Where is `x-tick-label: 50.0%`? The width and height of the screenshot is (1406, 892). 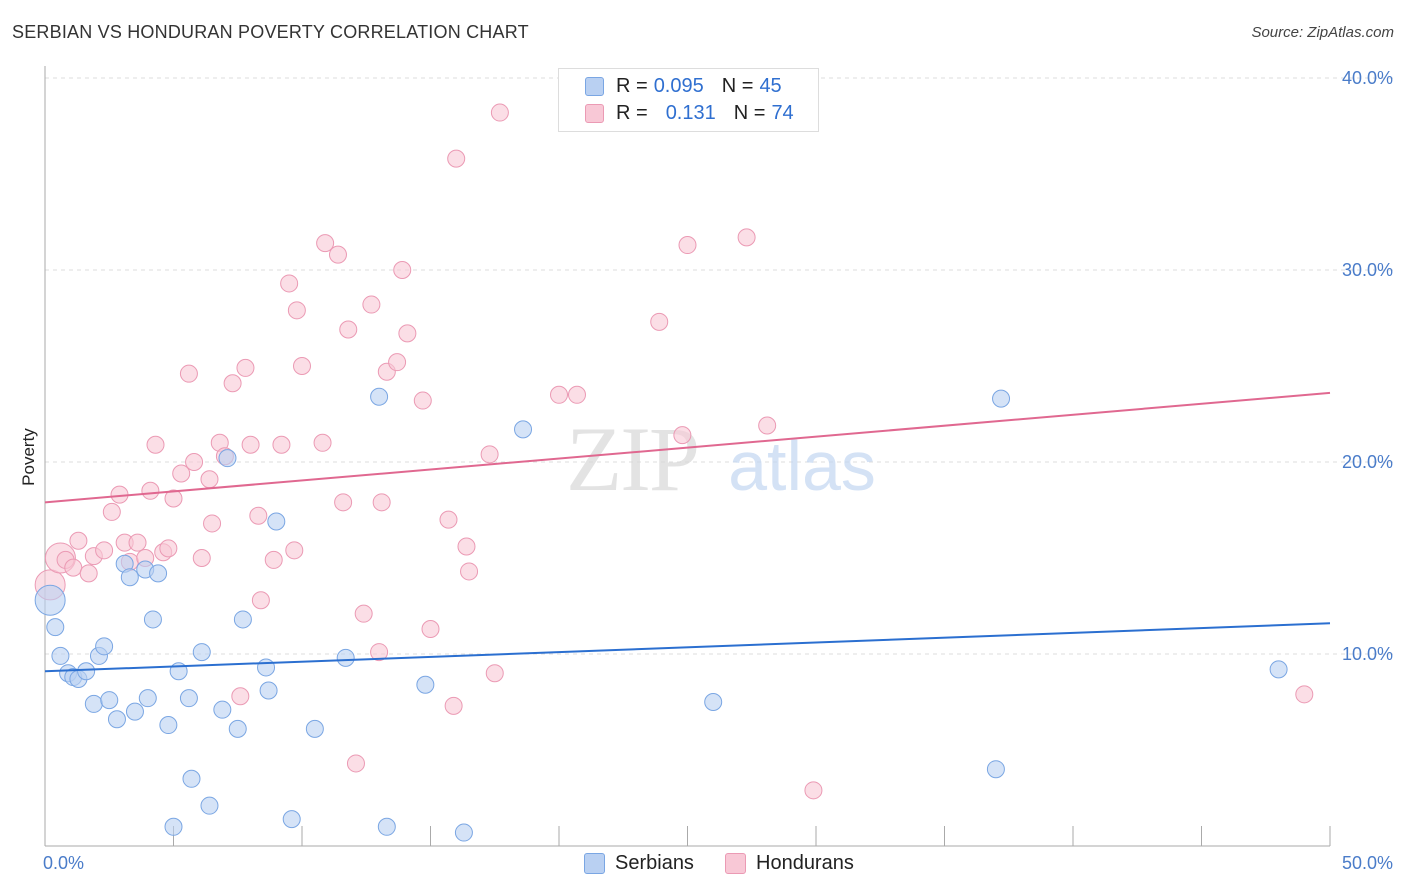 x-tick-label: 50.0% is located at coordinates (1367, 863).